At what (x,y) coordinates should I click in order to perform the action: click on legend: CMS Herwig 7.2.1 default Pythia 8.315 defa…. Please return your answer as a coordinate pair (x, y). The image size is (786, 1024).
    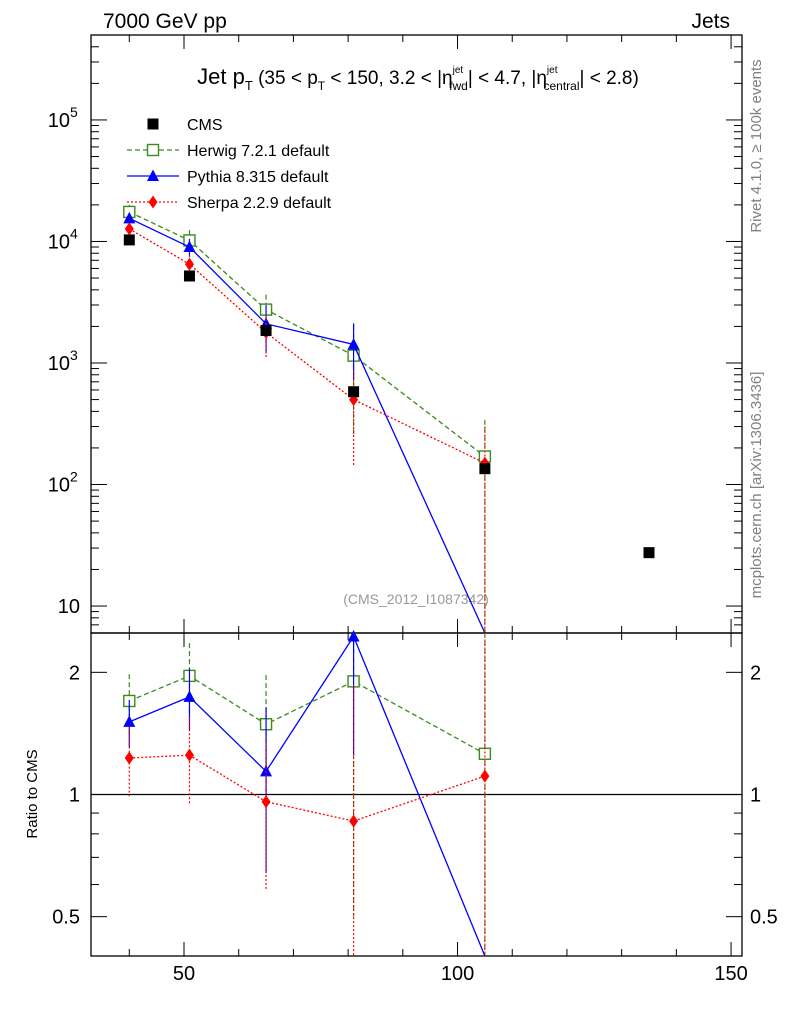
    Looking at the image, I should click on (229, 164).